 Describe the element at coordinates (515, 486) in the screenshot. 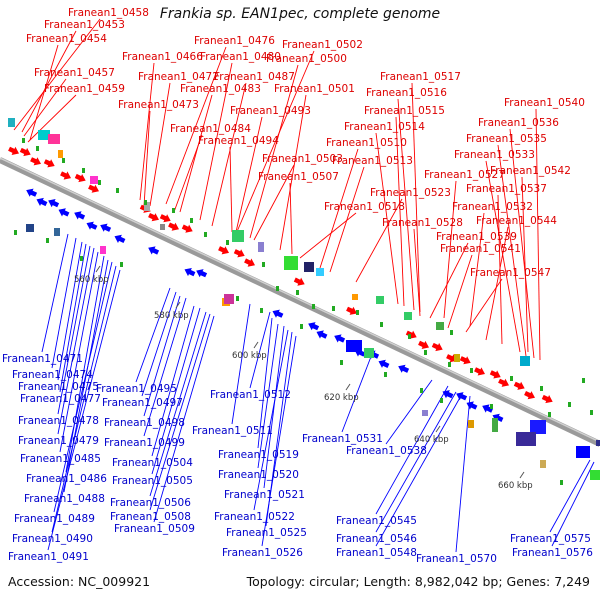

I see `tick-label: 660 kbp` at that location.